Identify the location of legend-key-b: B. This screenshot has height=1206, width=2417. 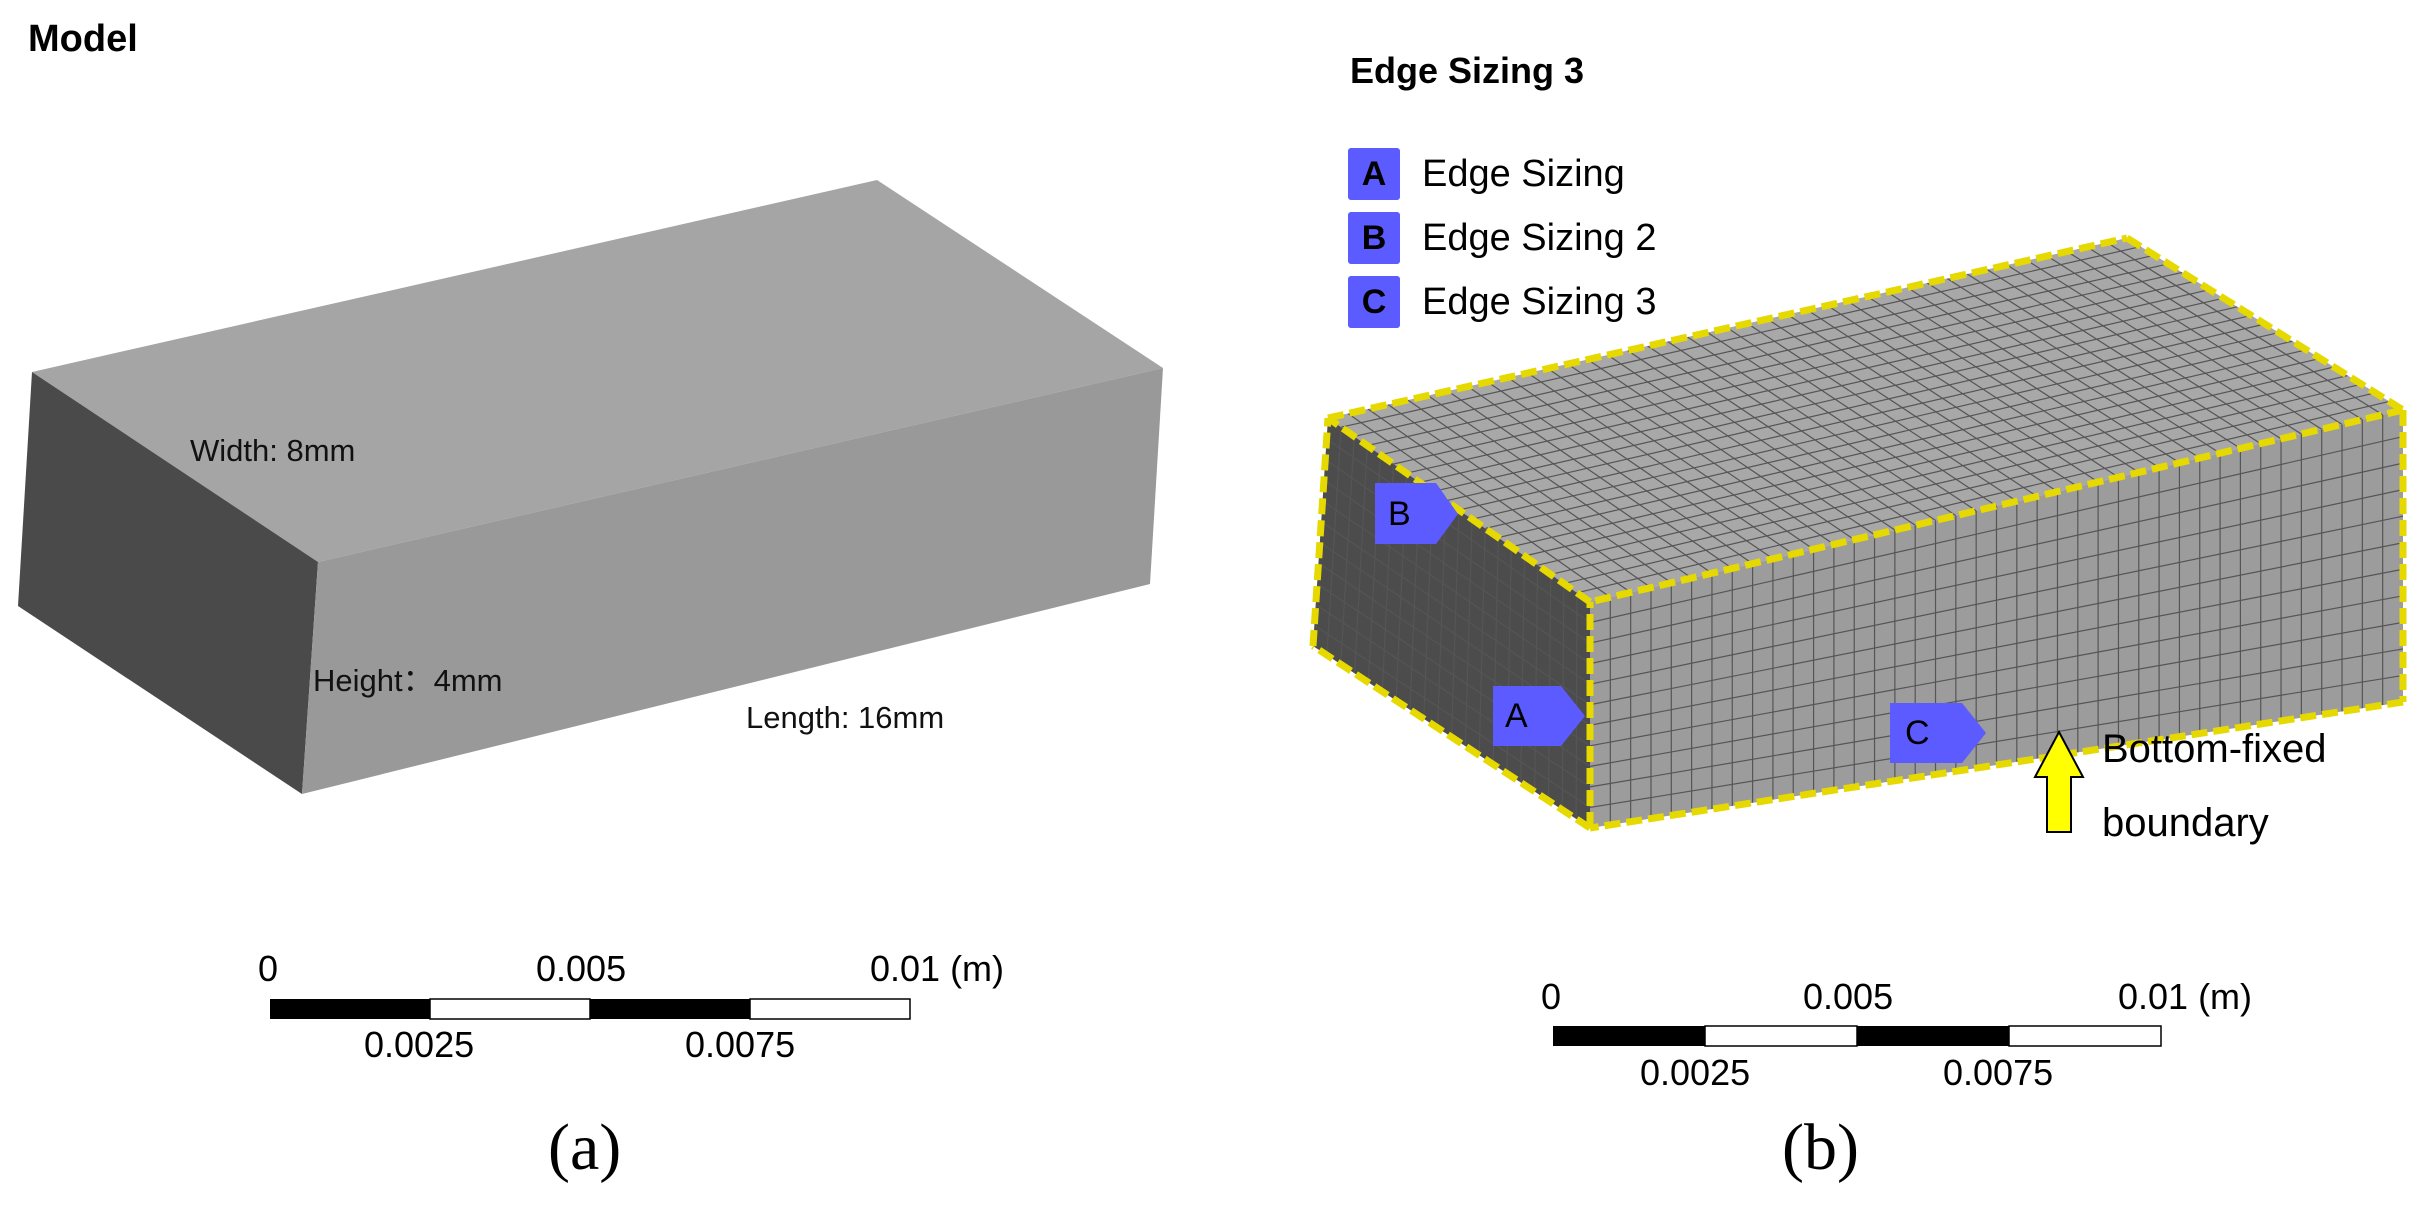
(1374, 238).